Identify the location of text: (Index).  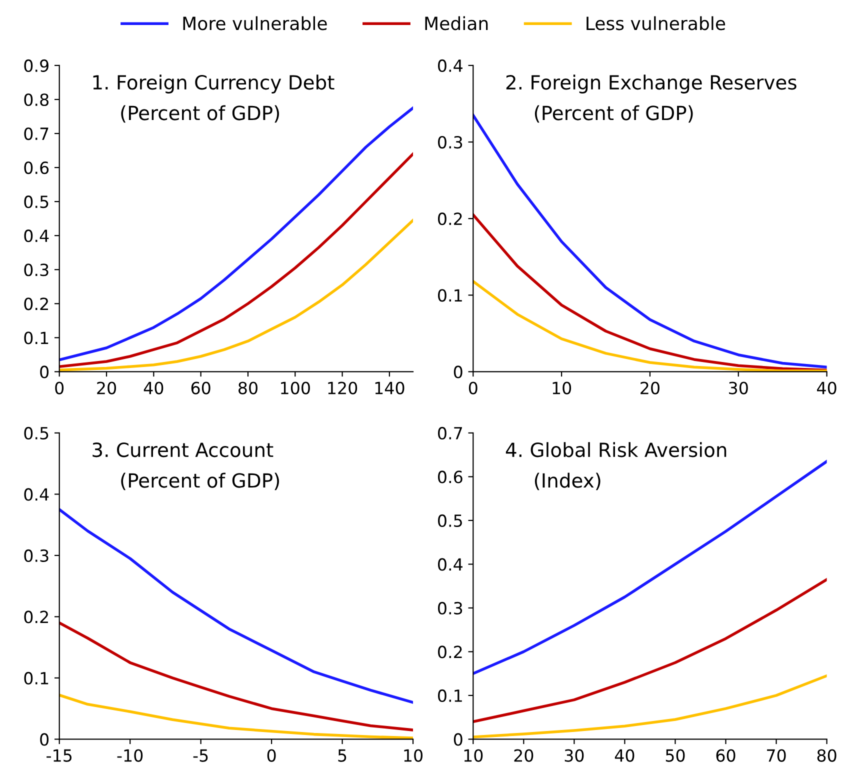
(567, 481).